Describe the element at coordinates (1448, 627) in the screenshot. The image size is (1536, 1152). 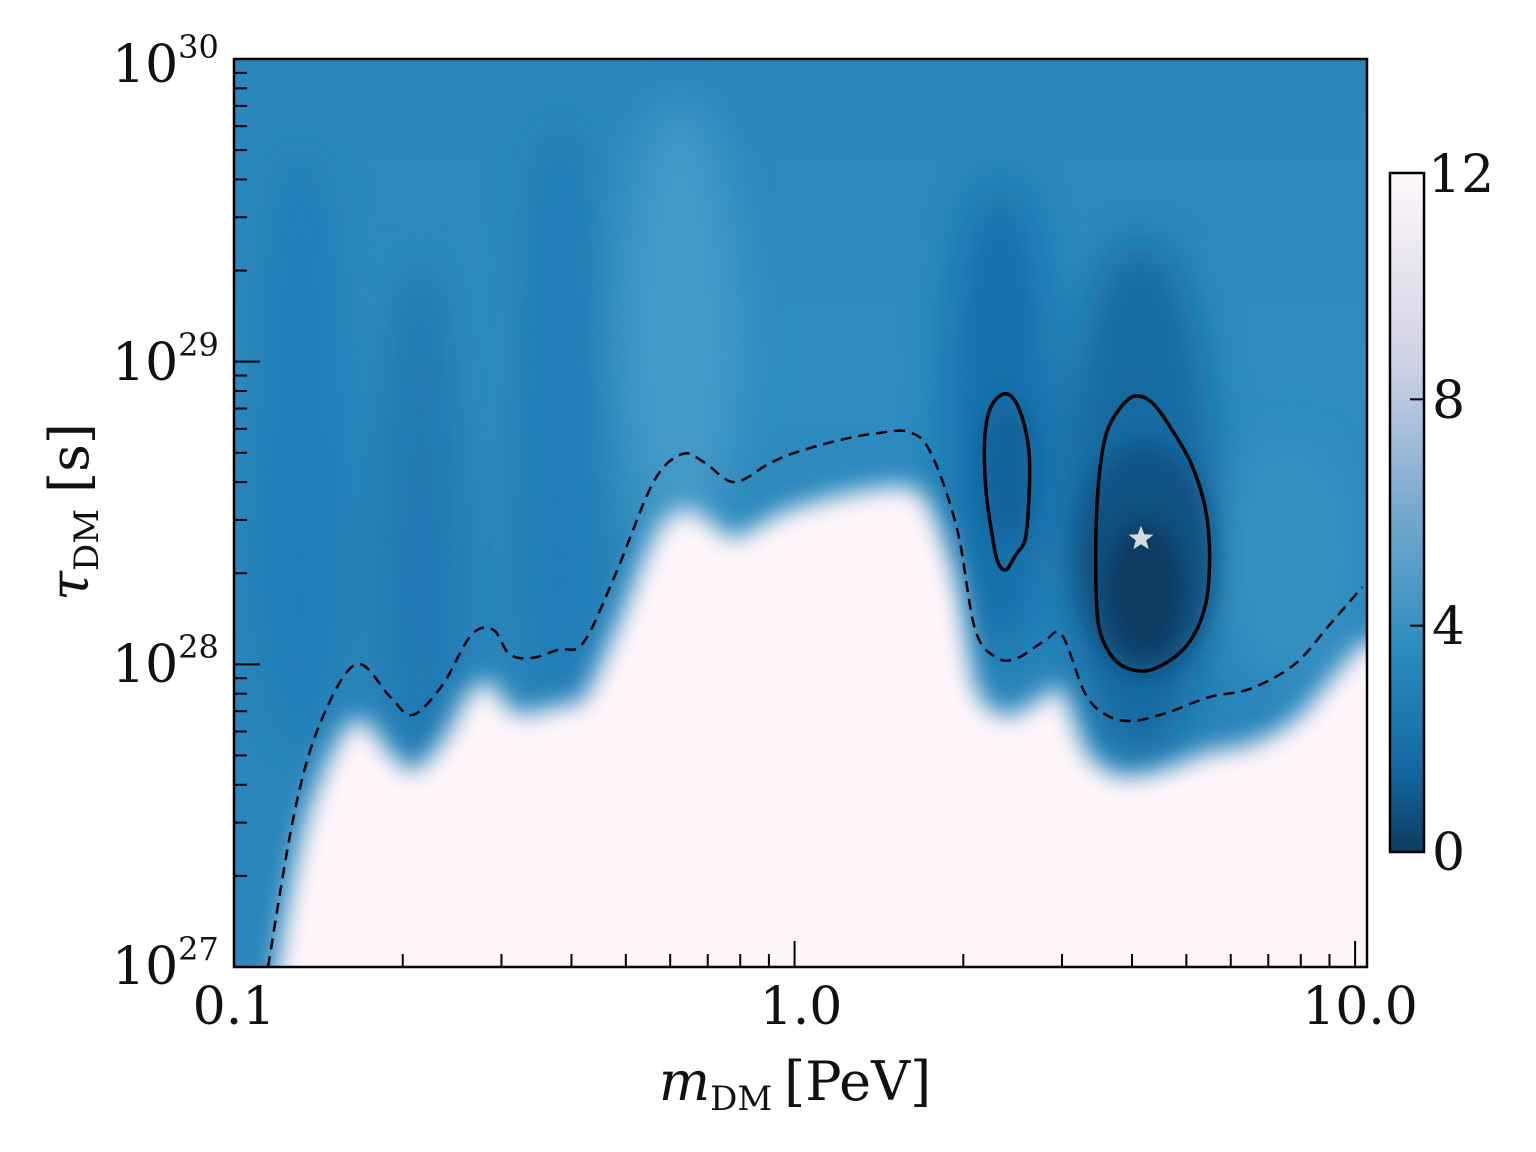
I see `colorbar-tick-label-1: 4` at that location.